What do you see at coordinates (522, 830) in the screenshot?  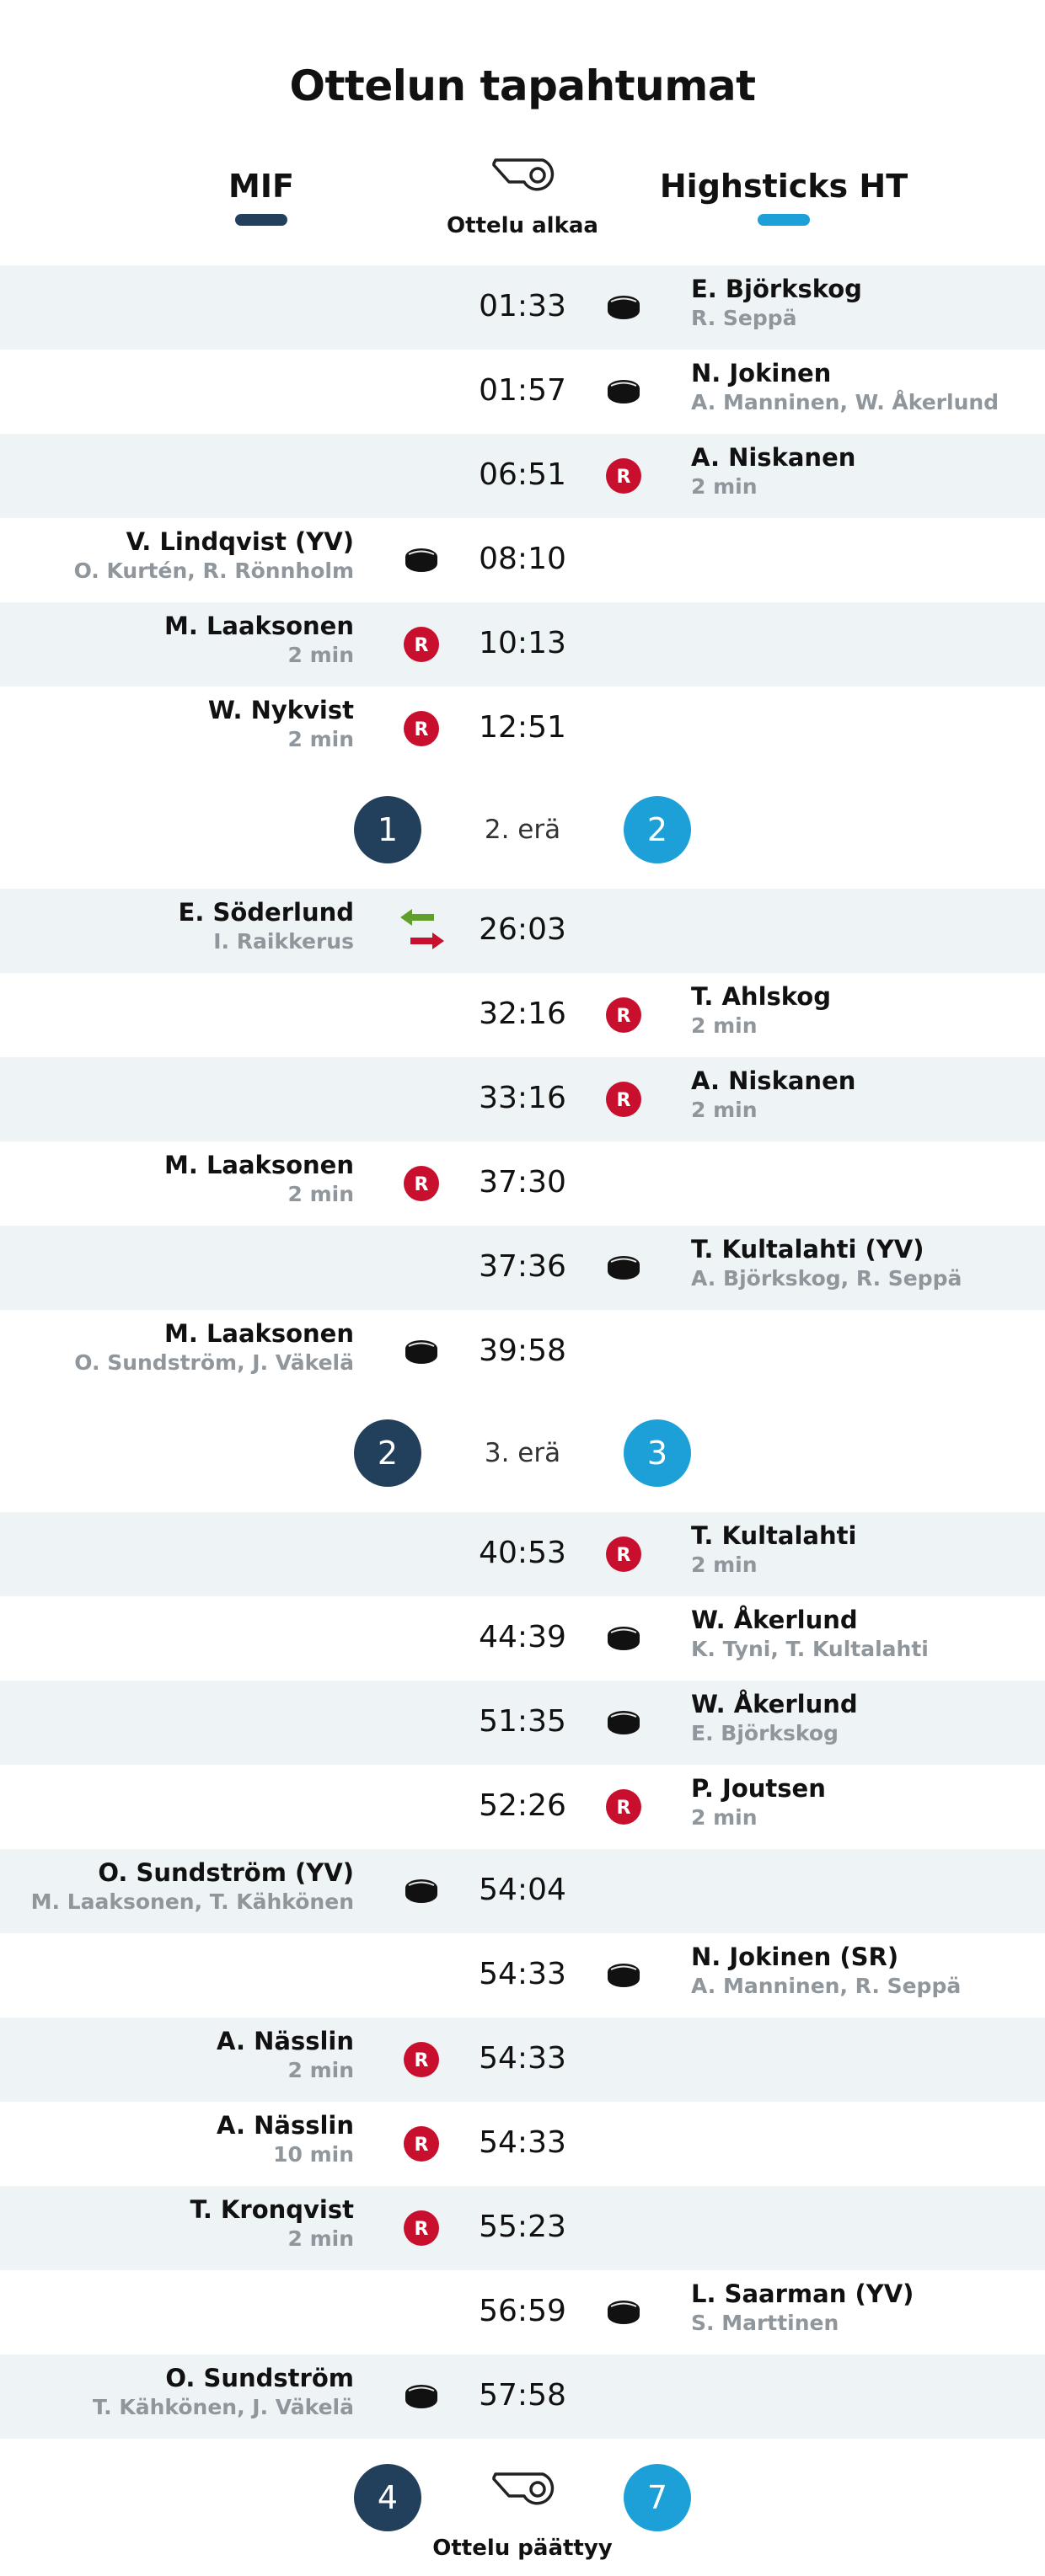 I see `period-label: 2. erä` at bounding box center [522, 830].